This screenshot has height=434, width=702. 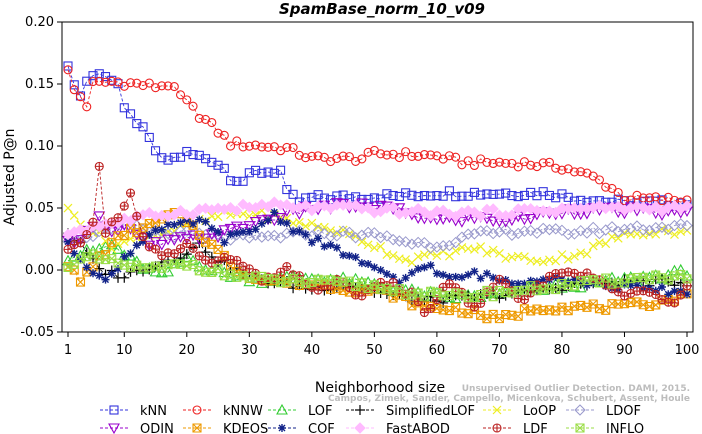 I want to click on x-tick-label: 80, so click(x=562, y=350).